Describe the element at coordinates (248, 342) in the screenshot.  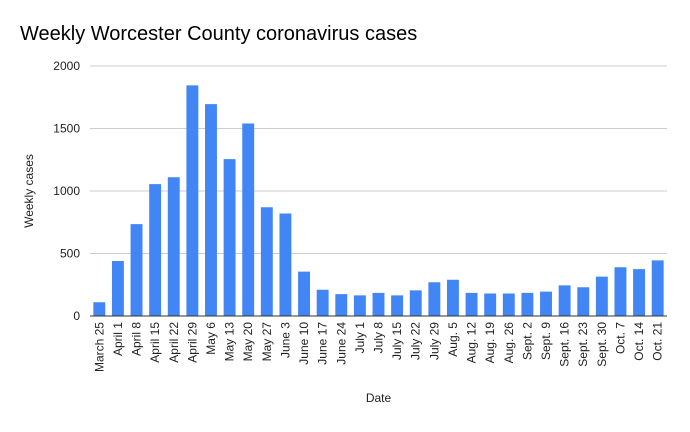
I see `x-tick-label: May 20` at that location.